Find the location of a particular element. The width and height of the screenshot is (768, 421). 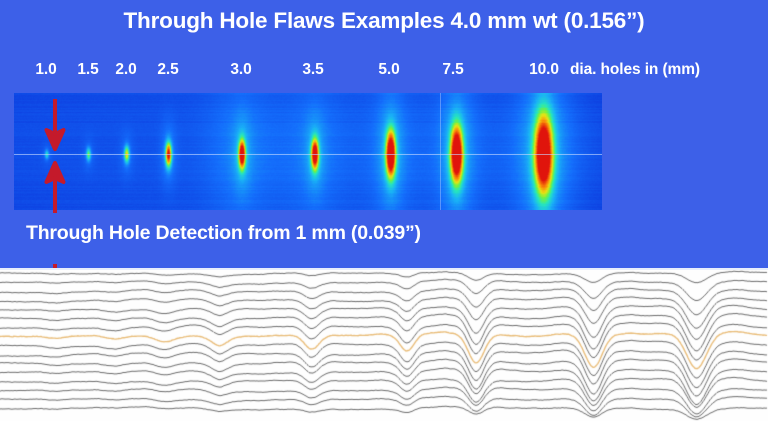

c-scan-vertical-gridline is located at coordinates (440, 151).